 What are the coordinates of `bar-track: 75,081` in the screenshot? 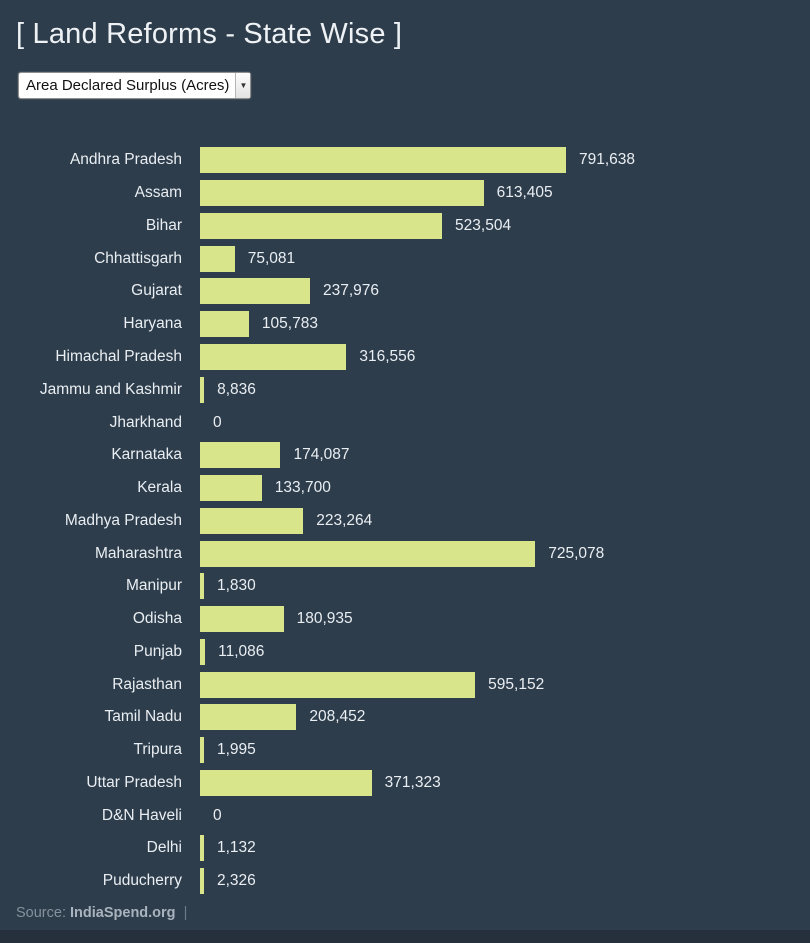 It's located at (248, 258).